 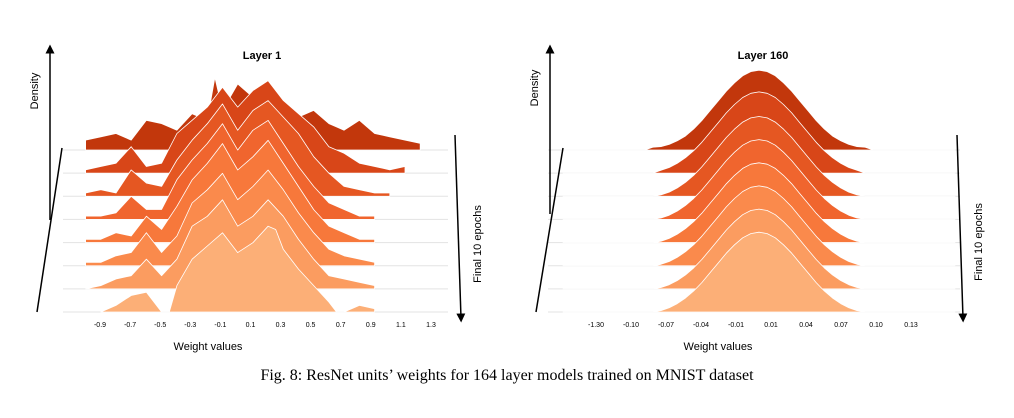 I want to click on x-tick-label: -0.5, so click(x=160, y=325).